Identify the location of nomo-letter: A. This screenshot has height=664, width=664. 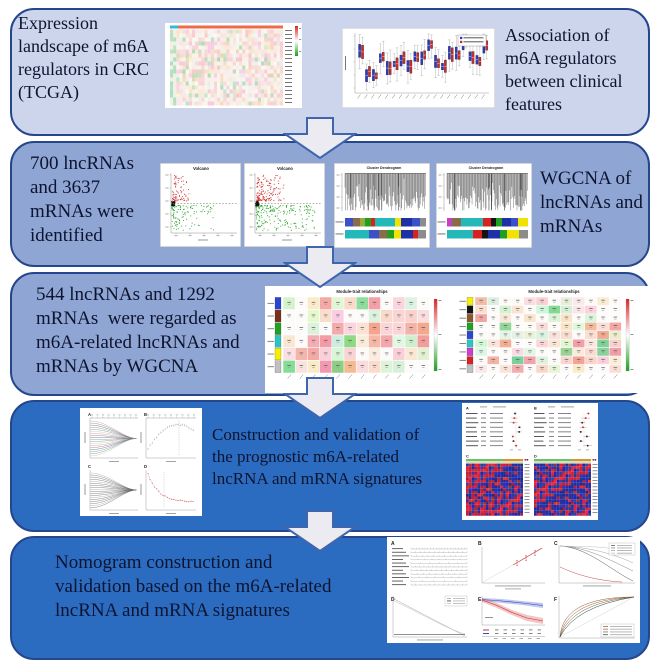
(393, 544).